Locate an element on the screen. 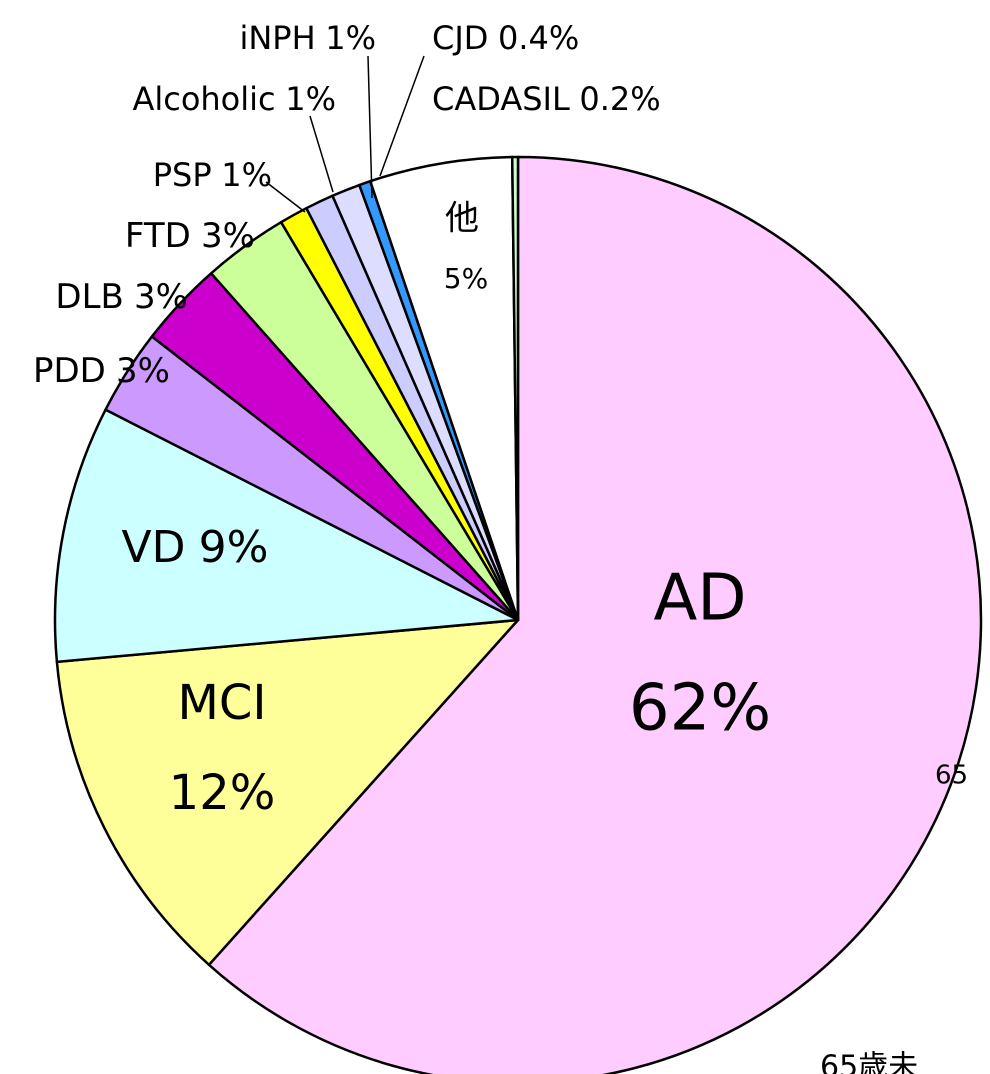 This screenshot has width=990, height=1074. slice-label: DLB 3% is located at coordinates (121, 297).